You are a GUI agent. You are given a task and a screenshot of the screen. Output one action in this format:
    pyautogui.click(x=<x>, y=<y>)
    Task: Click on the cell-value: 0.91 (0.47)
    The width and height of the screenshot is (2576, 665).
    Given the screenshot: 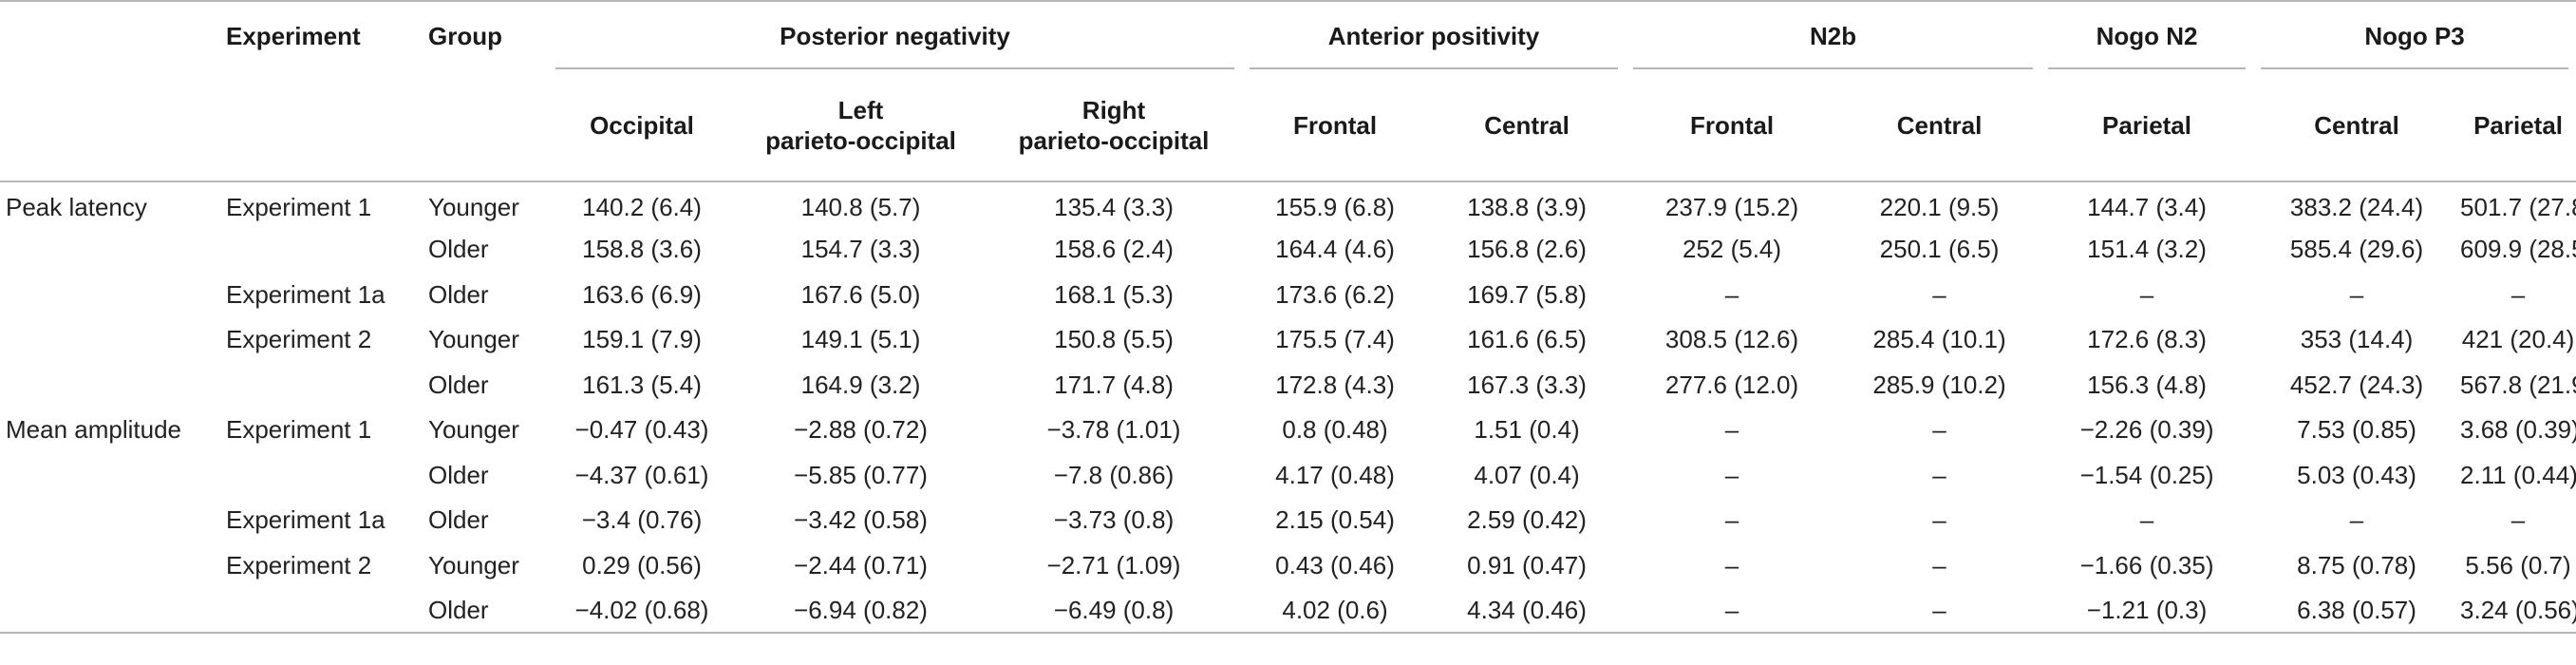 What is the action you would take?
    pyautogui.click(x=1527, y=565)
    